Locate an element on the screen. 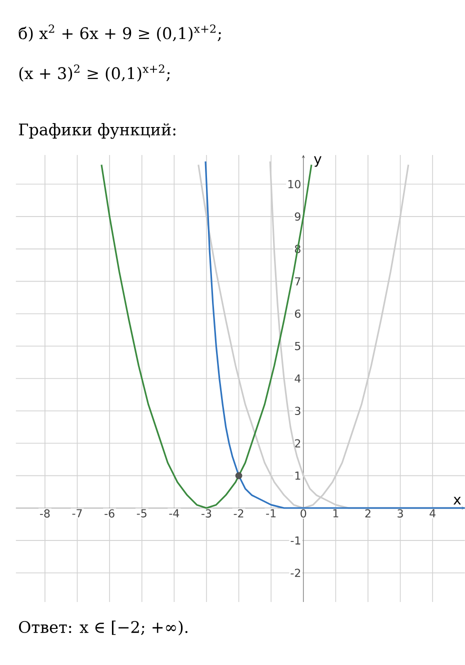  y-tick-label: -2 is located at coordinates (295, 572).